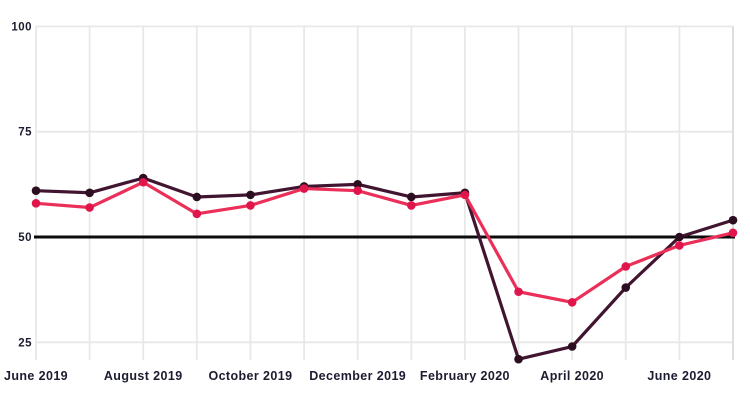  What do you see at coordinates (679, 376) in the screenshot?
I see `x-tick-label: June 2020` at bounding box center [679, 376].